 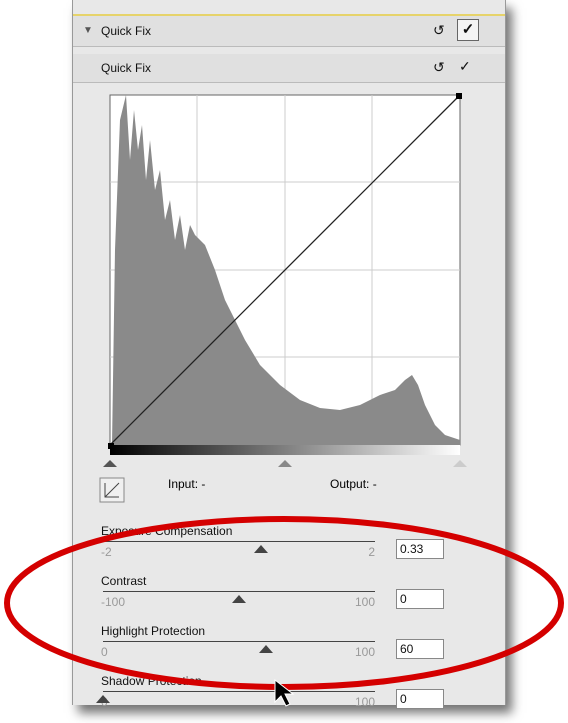 What do you see at coordinates (371, 552) in the screenshot?
I see `slider-max: 2` at bounding box center [371, 552].